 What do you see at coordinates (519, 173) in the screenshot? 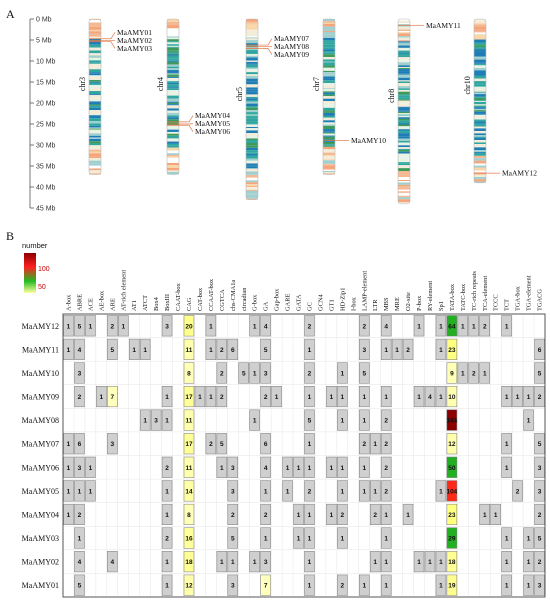
I see `gene-label: MaAMY12` at bounding box center [519, 173].